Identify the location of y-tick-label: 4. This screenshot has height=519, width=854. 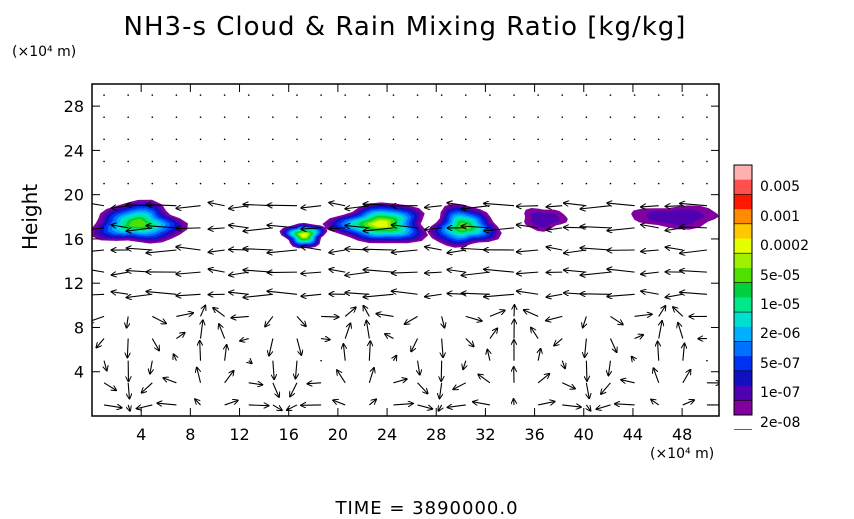
(79, 372).